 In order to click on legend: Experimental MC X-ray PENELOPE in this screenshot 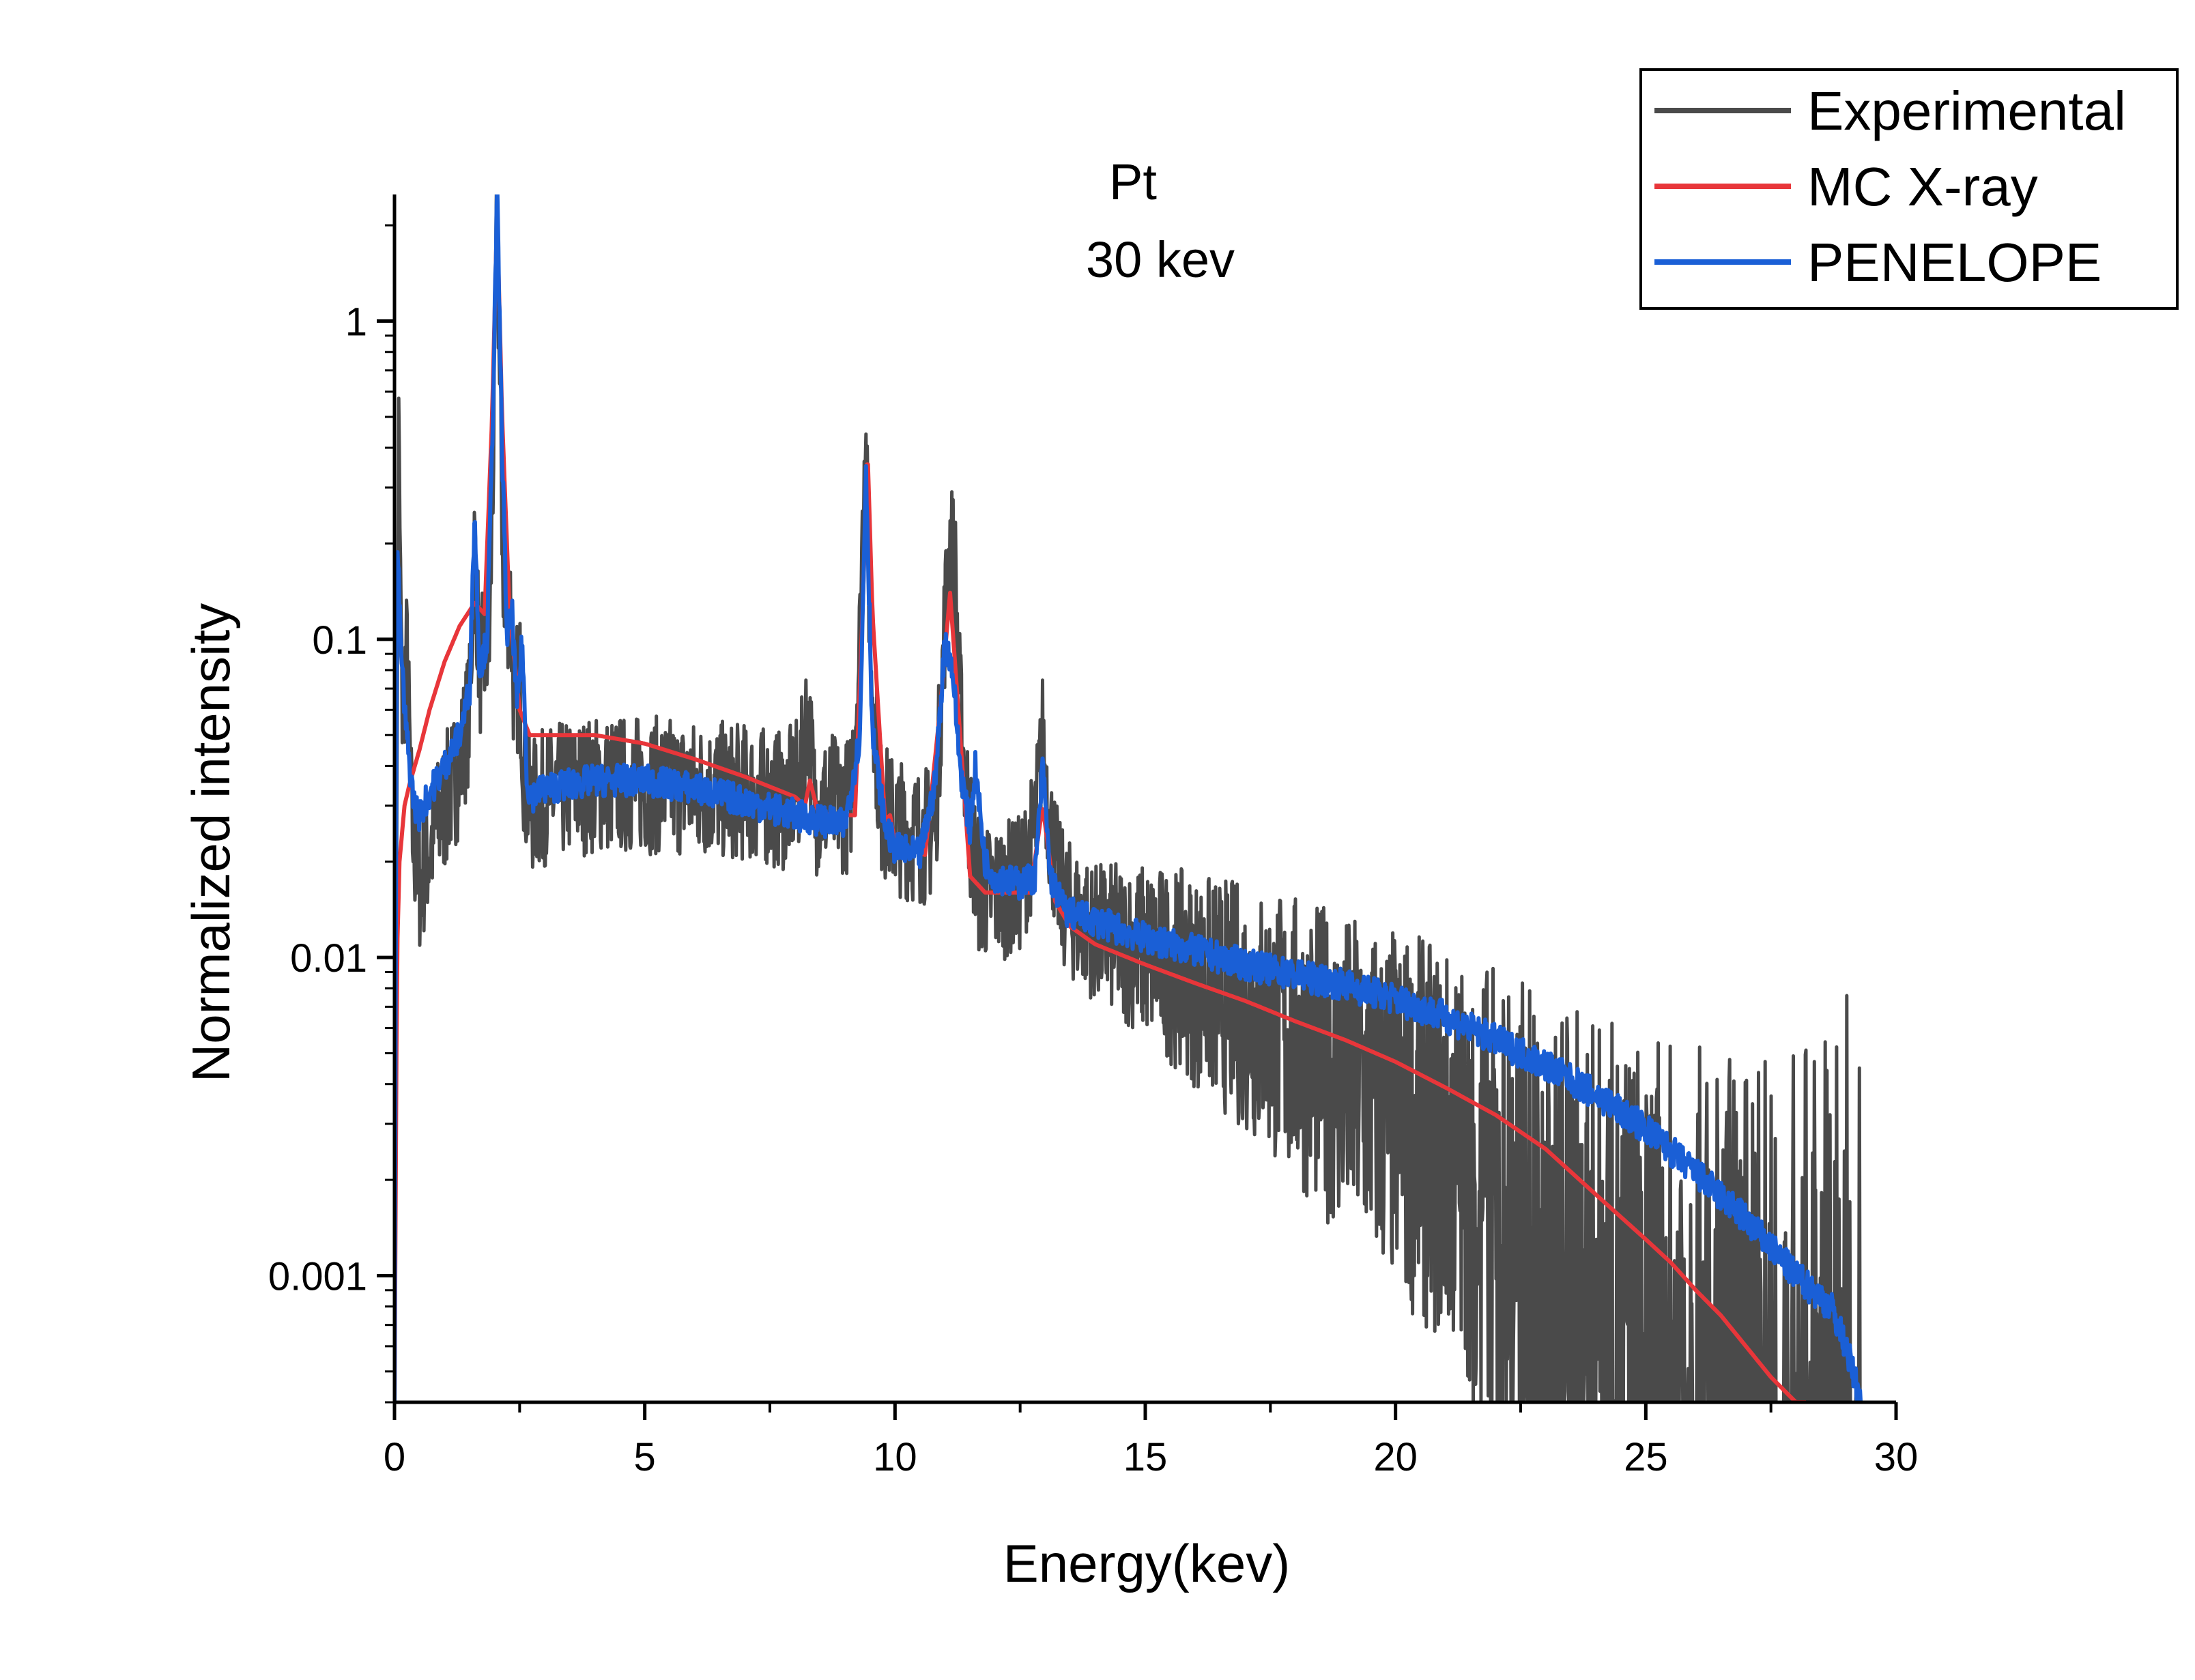, I will do `click(1909, 189)`.